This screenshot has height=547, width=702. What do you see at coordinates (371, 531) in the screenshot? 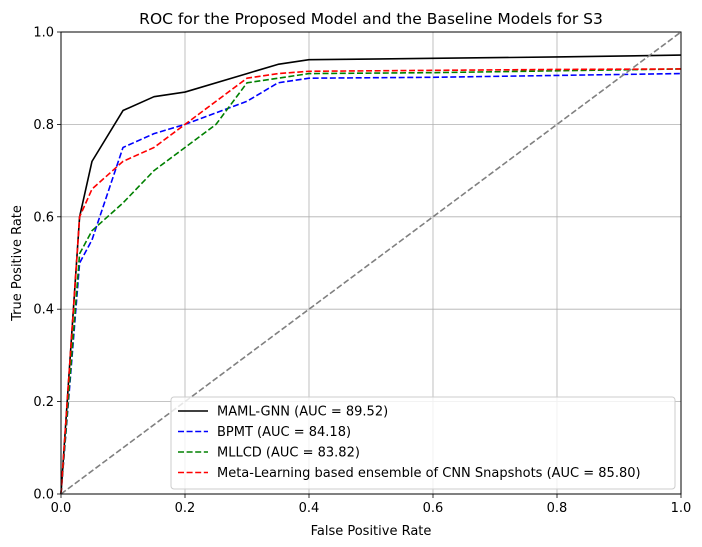
I see `x-axis-label: False Positive Rate` at bounding box center [371, 531].